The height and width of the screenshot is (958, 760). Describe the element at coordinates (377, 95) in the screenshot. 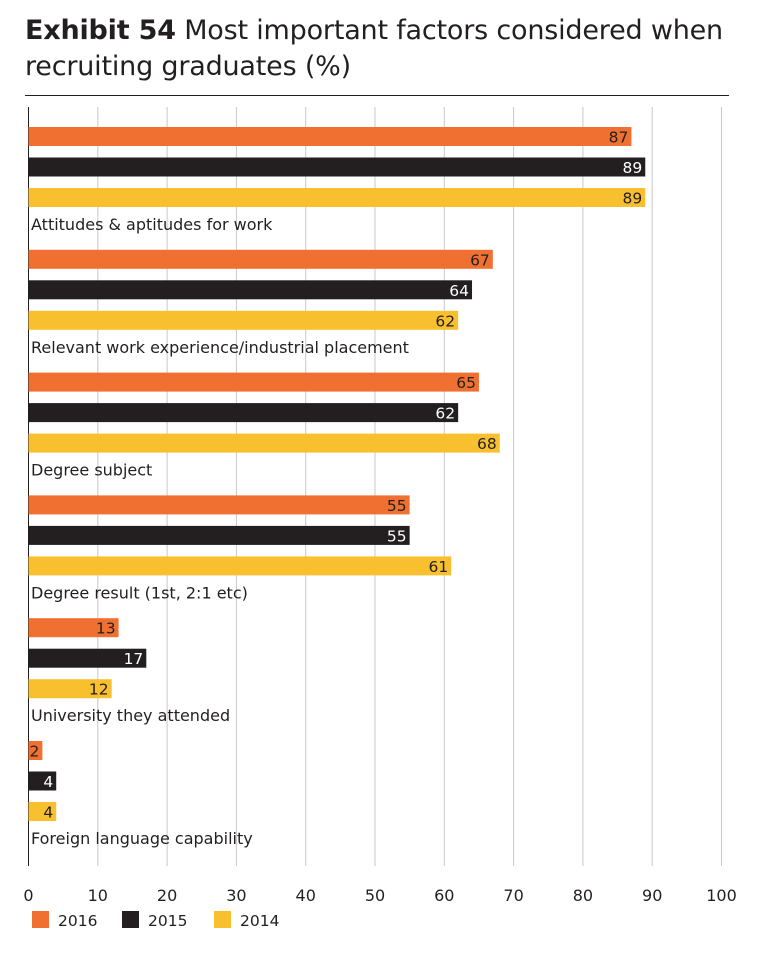

I see `title-rule` at that location.